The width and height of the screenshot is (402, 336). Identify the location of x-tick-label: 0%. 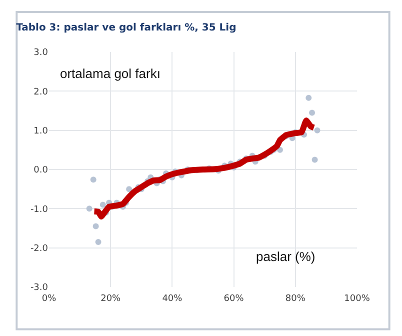
(49, 299).